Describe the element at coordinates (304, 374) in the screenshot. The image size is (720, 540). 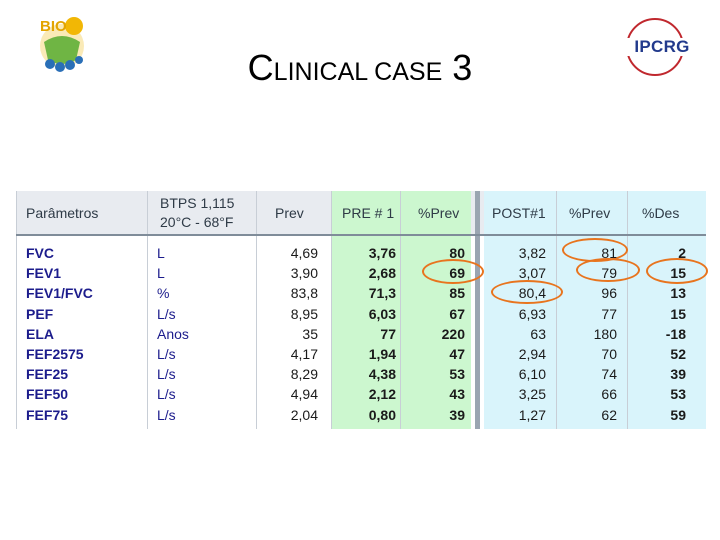
I see `cell-prev: 8,29` at that location.